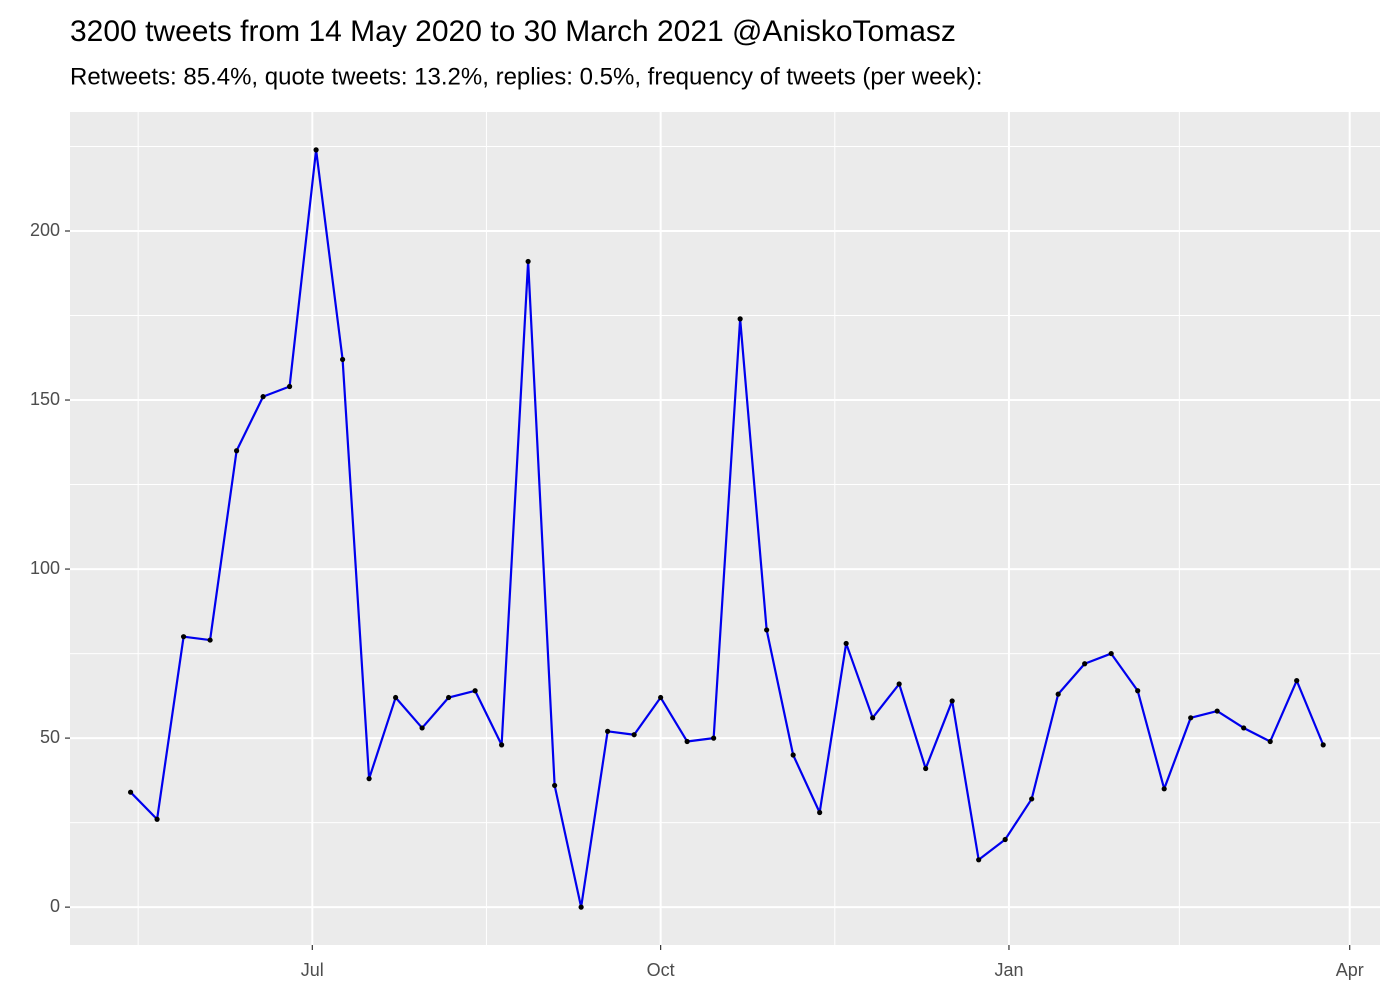  What do you see at coordinates (1350, 970) in the screenshot?
I see `x-tick-label: Apr` at bounding box center [1350, 970].